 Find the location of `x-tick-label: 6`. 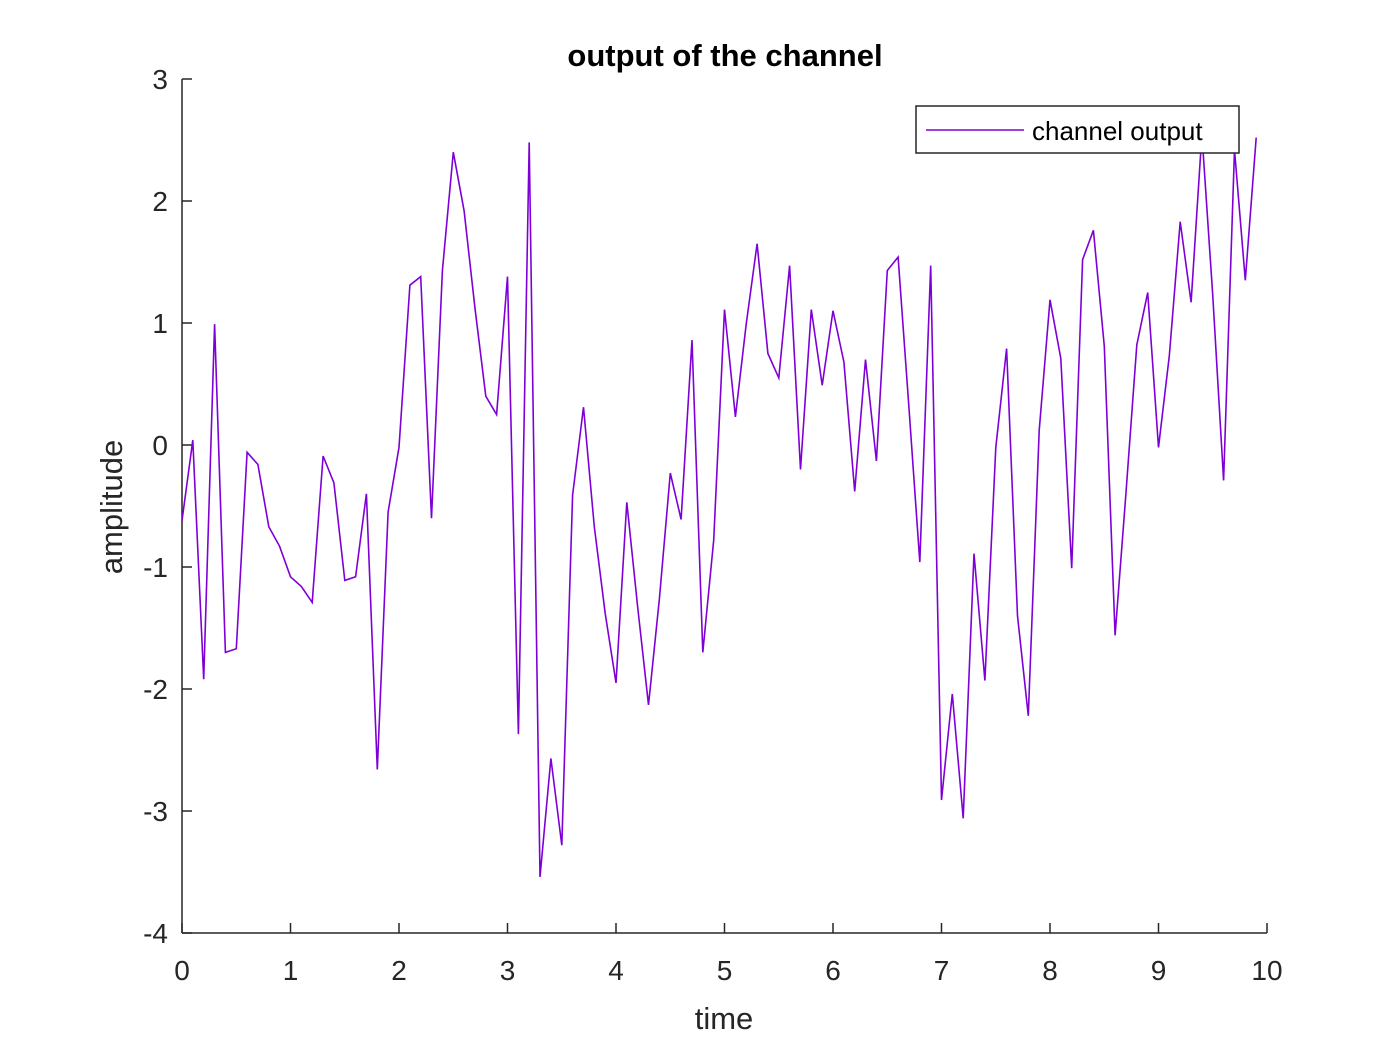

x-tick-label: 6 is located at coordinates (833, 970).